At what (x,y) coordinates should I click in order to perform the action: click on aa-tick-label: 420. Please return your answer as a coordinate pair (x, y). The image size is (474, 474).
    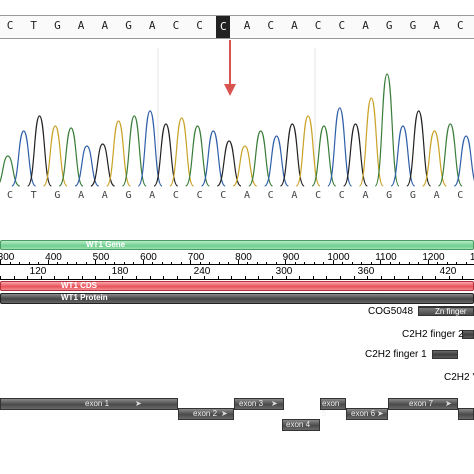
    Looking at the image, I should click on (448, 271).